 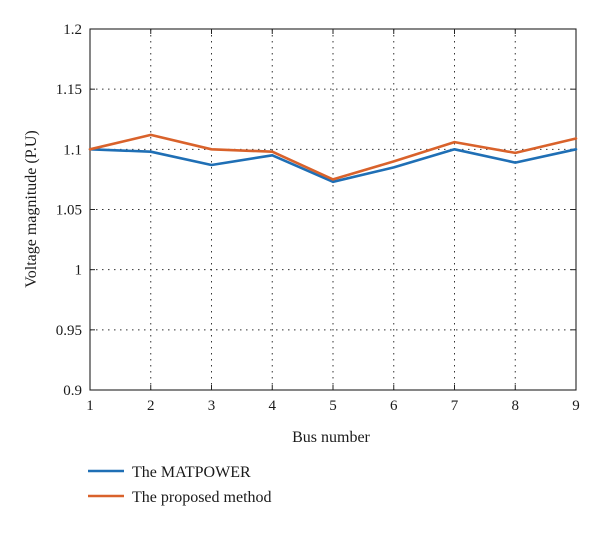 I want to click on x-tick-label: 6, so click(x=394, y=406).